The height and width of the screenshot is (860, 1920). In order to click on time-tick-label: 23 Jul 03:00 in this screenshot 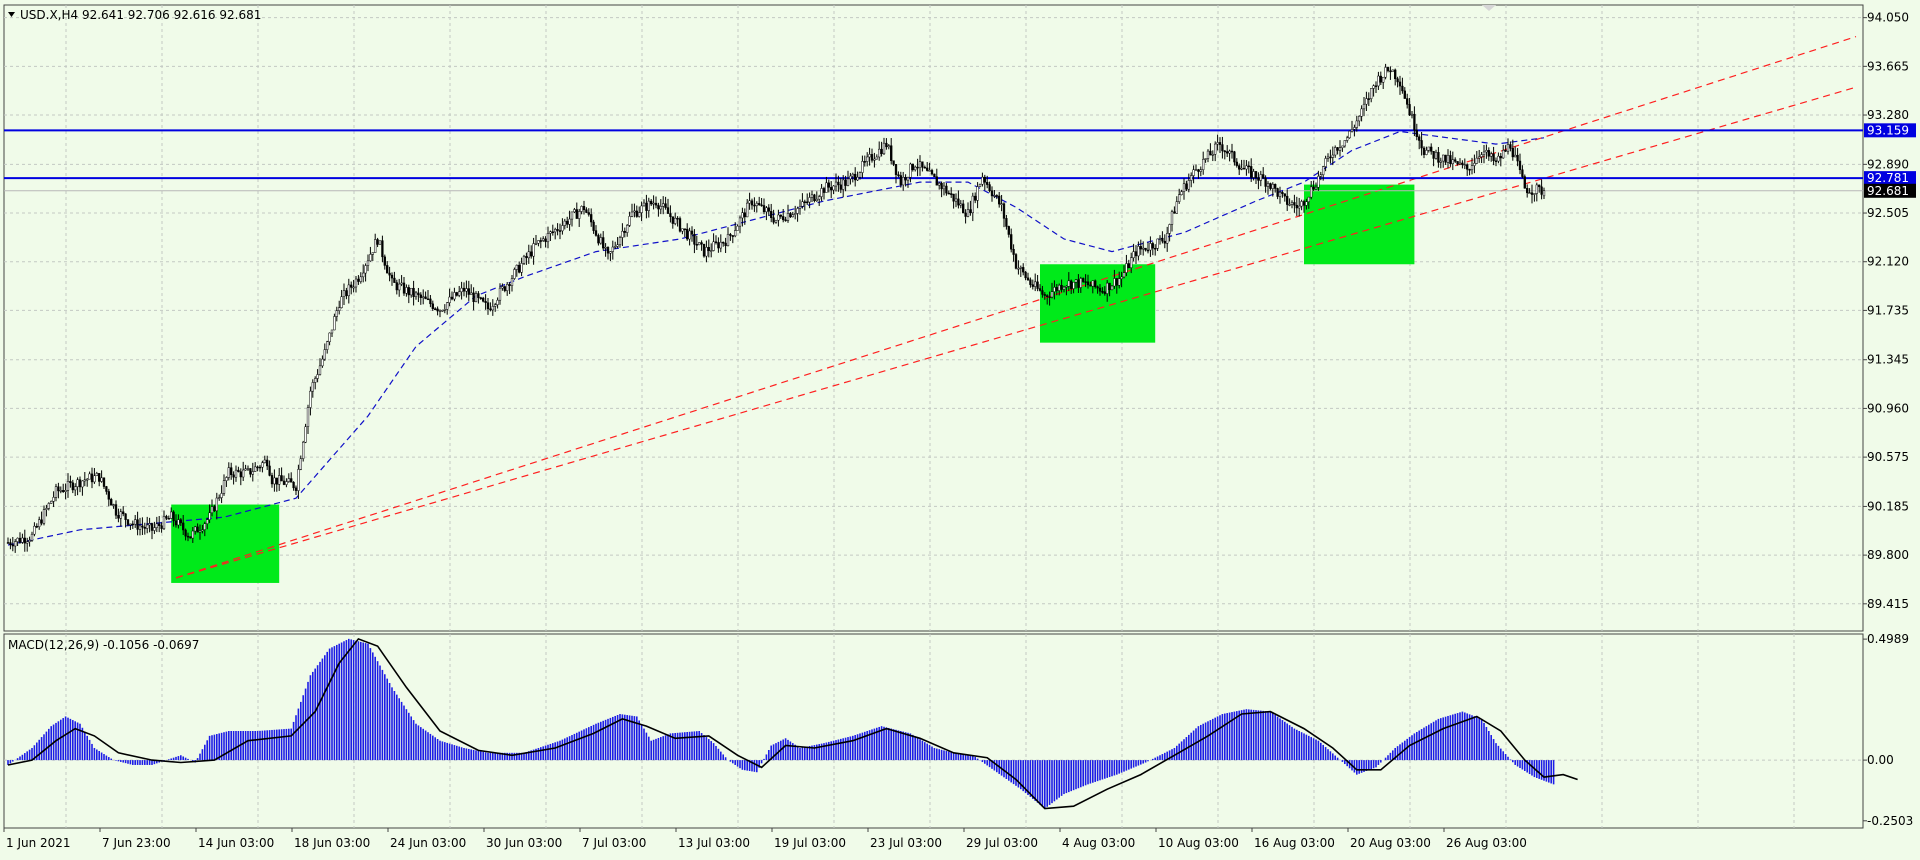, I will do `click(906, 843)`.